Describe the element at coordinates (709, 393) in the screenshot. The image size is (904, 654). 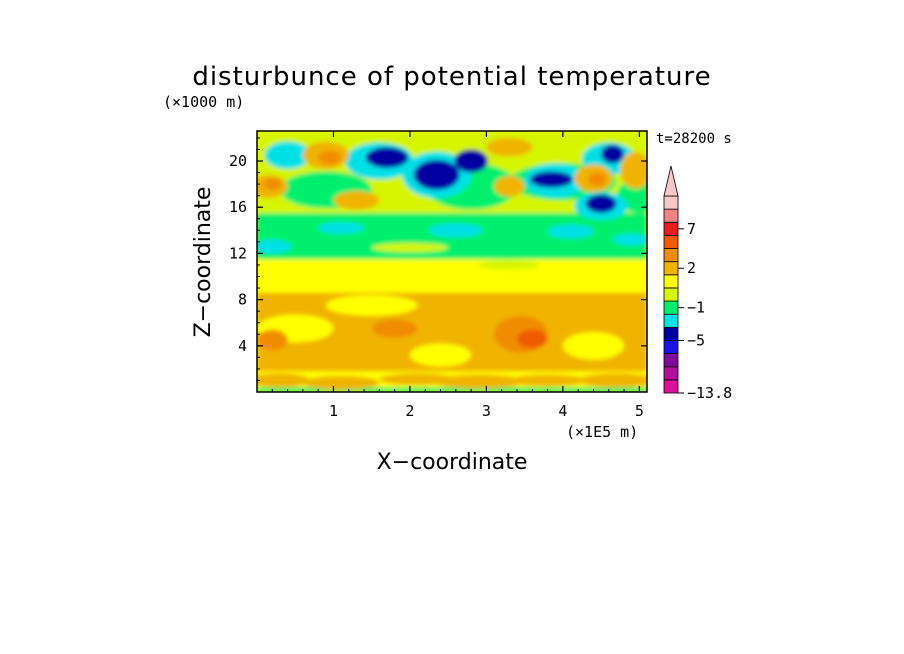
I see `colorbar-label-4: −13.8` at that location.